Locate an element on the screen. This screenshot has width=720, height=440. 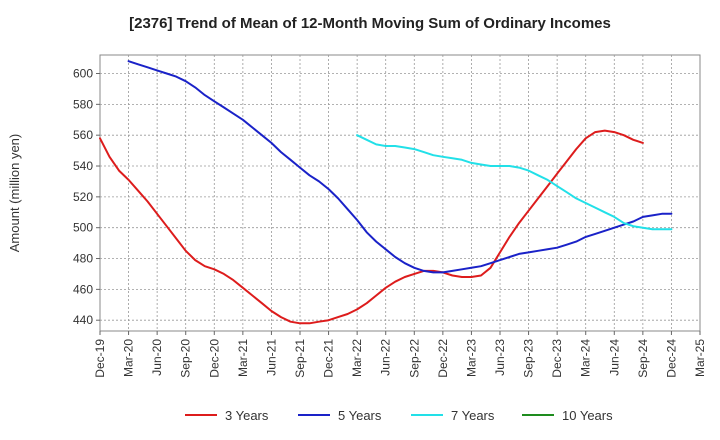
x-tick-label: Mar-24 is located at coordinates (586, 358).